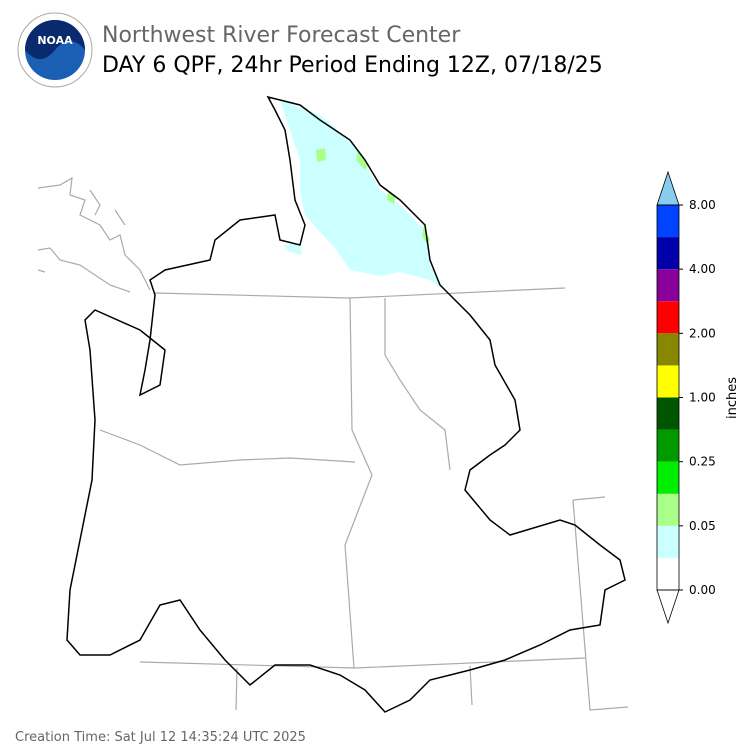 This screenshot has width=756, height=756. What do you see at coordinates (668, 607) in the screenshot?
I see `colorbar-under` at bounding box center [668, 607].